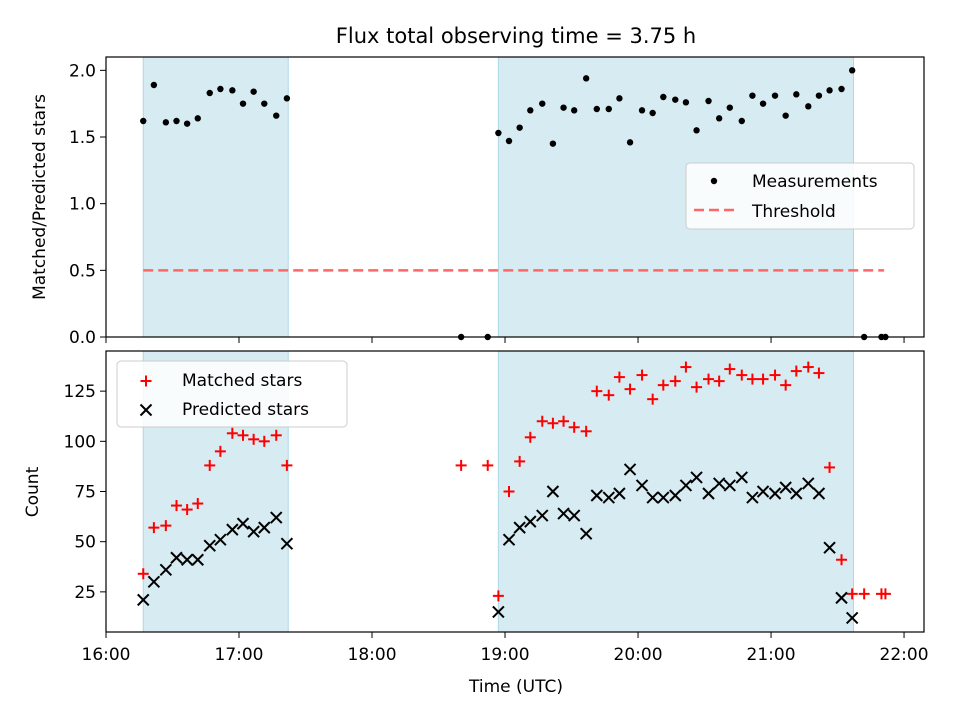 The height and width of the screenshot is (720, 960). What do you see at coordinates (815, 182) in the screenshot?
I see `legend-measurements-label: Measurements` at bounding box center [815, 182].